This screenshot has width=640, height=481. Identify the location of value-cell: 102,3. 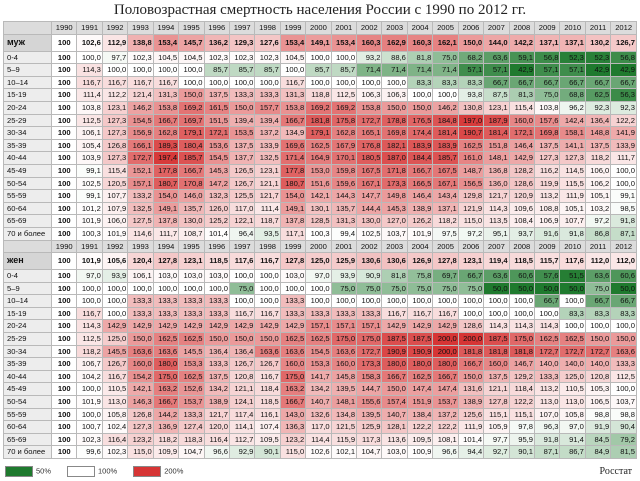
(242, 57).